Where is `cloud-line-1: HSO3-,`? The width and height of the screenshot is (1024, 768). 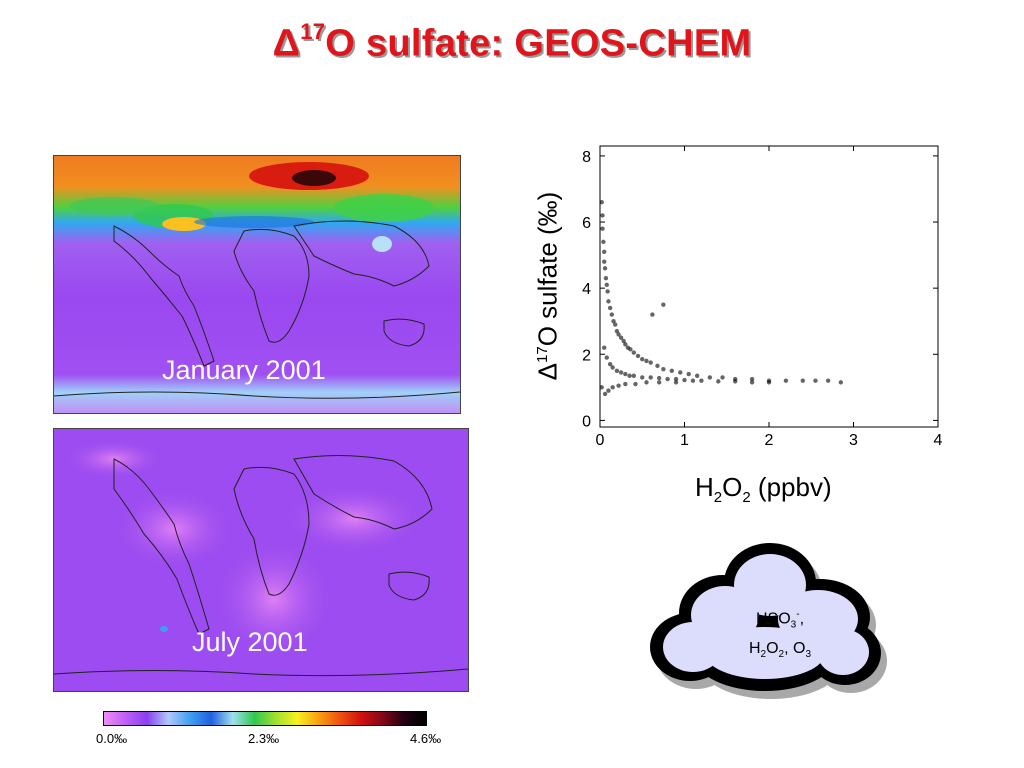 cloud-line-1: HSO3-, is located at coordinates (780, 620).